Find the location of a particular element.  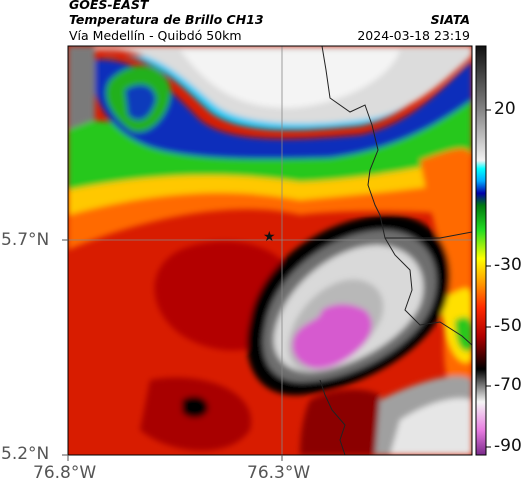

product-title: Temperatura de Brillo CH13 is located at coordinates (166, 19).